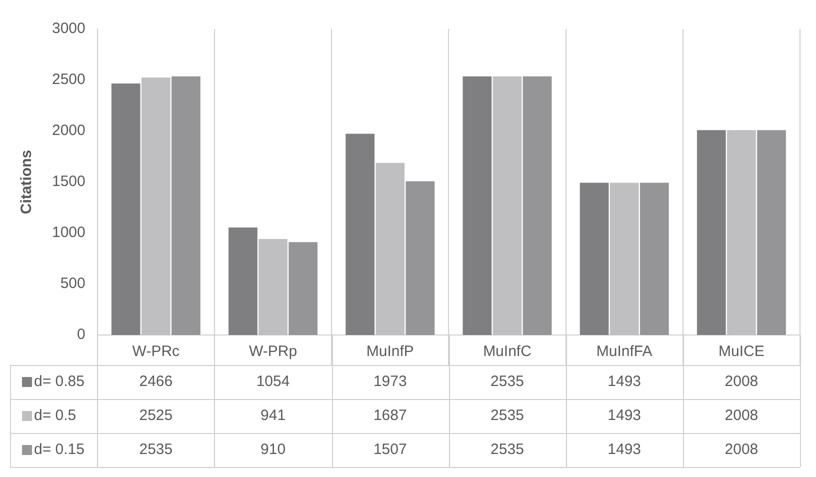  What do you see at coordinates (156, 415) in the screenshot?
I see `data-label: 2525` at bounding box center [156, 415].